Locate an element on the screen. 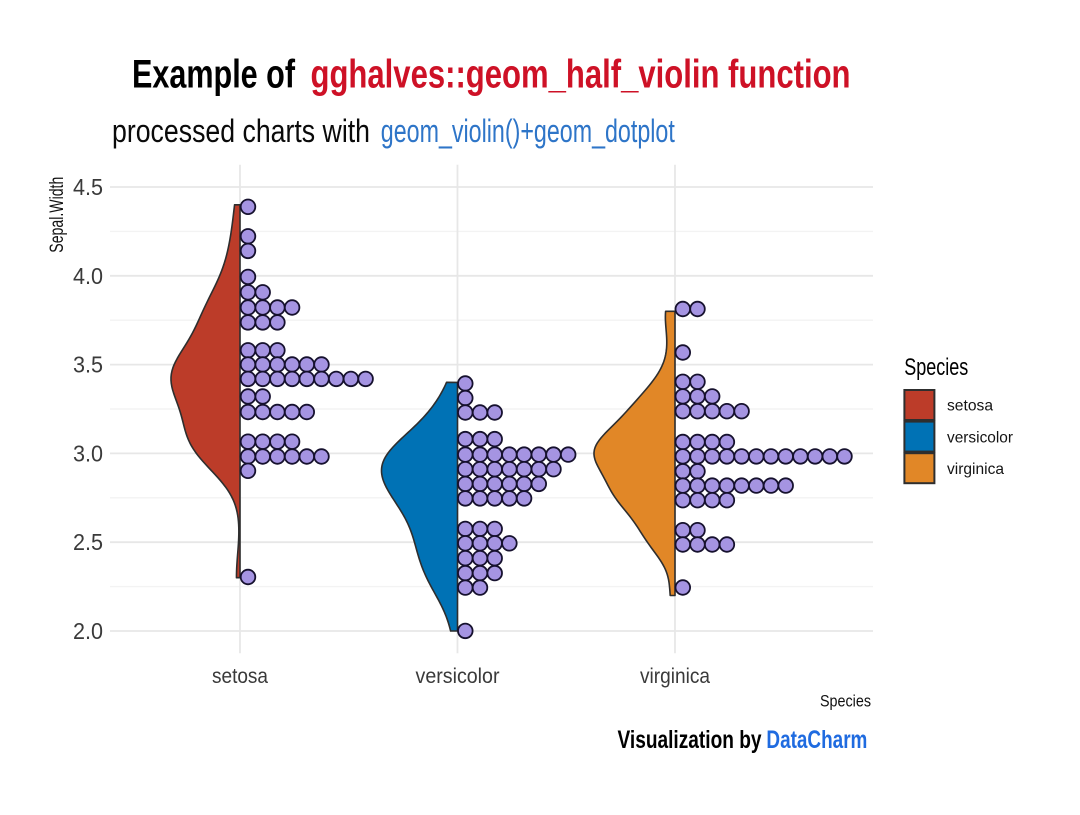  svg-text: geom_violin()+geom_dotplot is located at coordinates (528, 131).